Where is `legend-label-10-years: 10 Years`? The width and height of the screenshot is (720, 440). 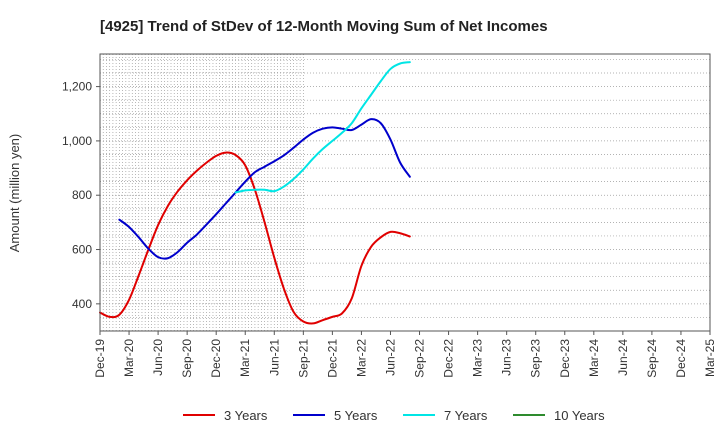
legend-label-10-years: 10 Years is located at coordinates (579, 415).